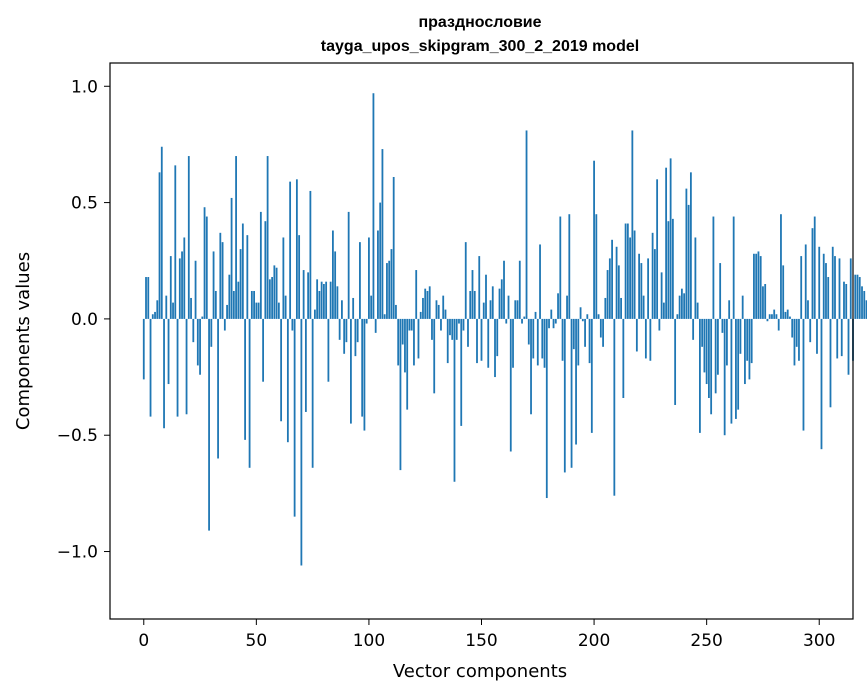  Describe the element at coordinates (706, 641) in the screenshot. I see `x-tick-label: 250` at that location.